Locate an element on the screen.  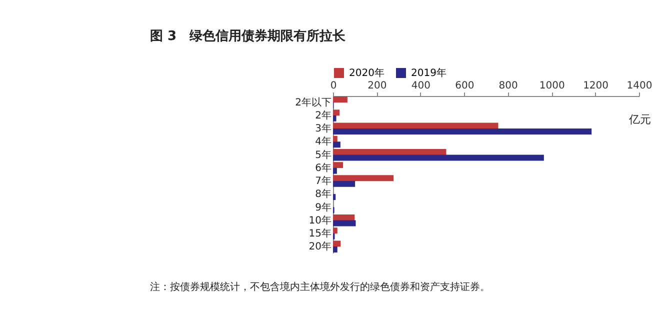
x-tick-label: 1000 is located at coordinates (552, 86).